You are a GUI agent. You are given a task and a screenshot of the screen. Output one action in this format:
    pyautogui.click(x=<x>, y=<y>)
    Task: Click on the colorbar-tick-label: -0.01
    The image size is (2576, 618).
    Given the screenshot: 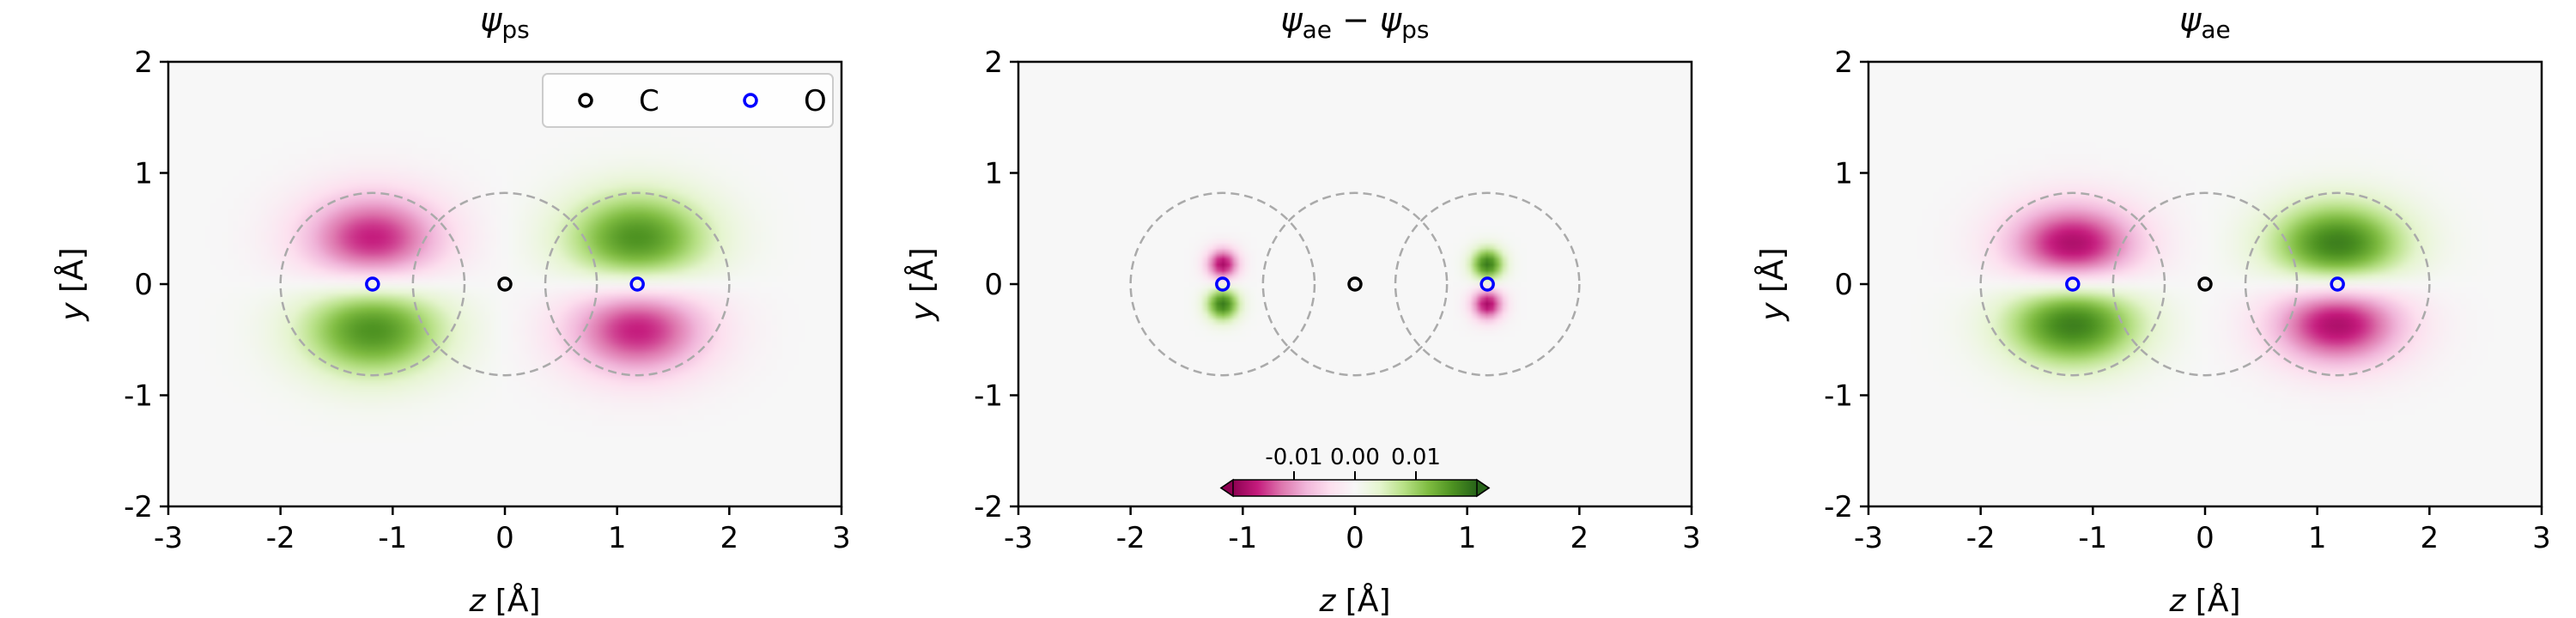 What is the action you would take?
    pyautogui.click(x=1294, y=457)
    